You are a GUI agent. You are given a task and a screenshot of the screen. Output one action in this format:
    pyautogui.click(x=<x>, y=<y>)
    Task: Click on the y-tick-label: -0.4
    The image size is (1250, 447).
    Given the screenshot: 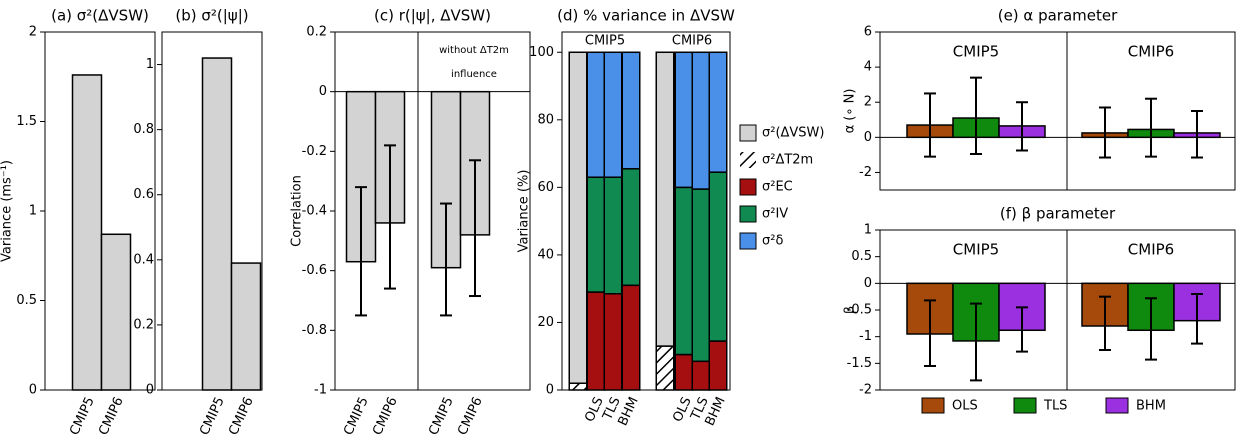 What is the action you would take?
    pyautogui.click(x=314, y=211)
    